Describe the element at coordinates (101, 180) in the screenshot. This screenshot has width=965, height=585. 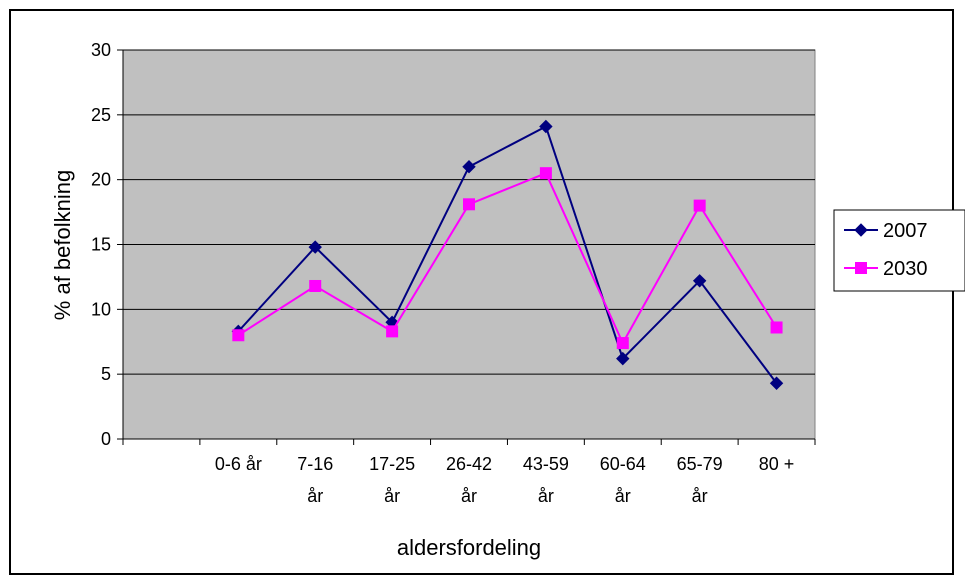
I see `y-tick-label: 20` at that location.